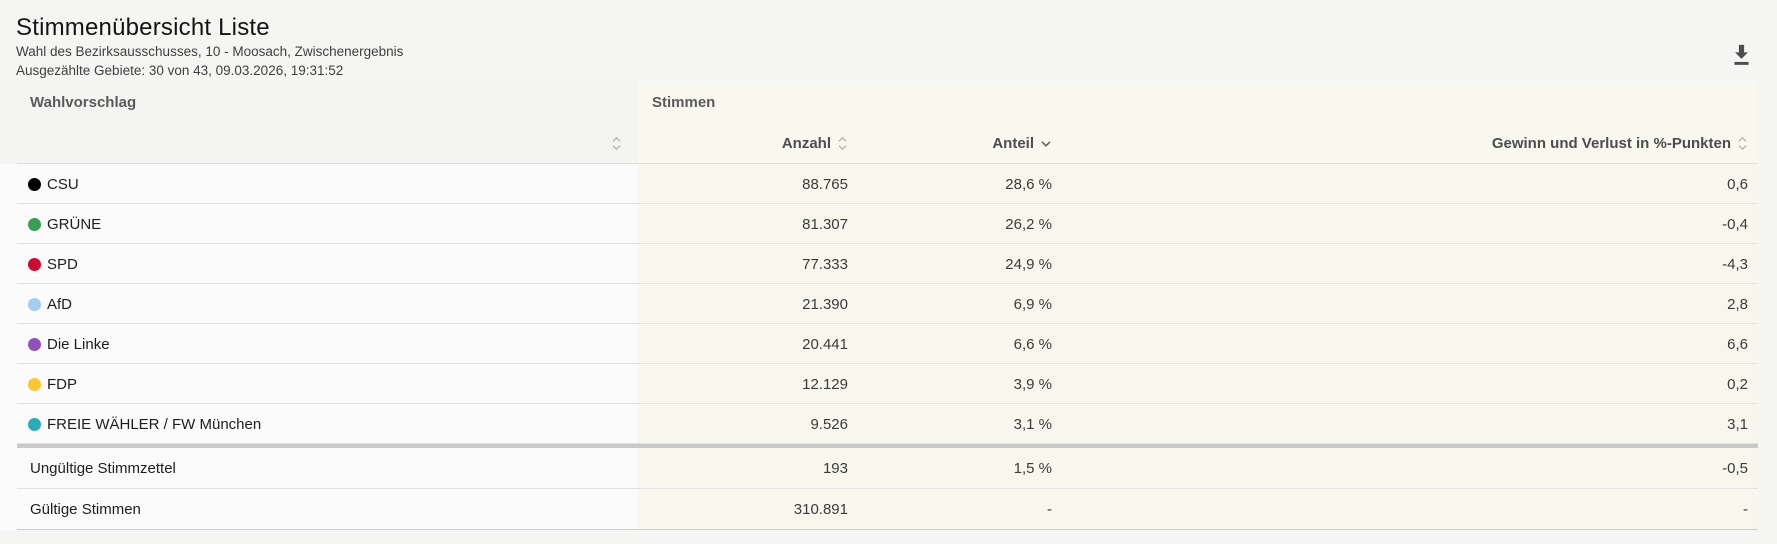 The image size is (1777, 544). I want to click on gain-loss-cell: -0,4, so click(1735, 224).